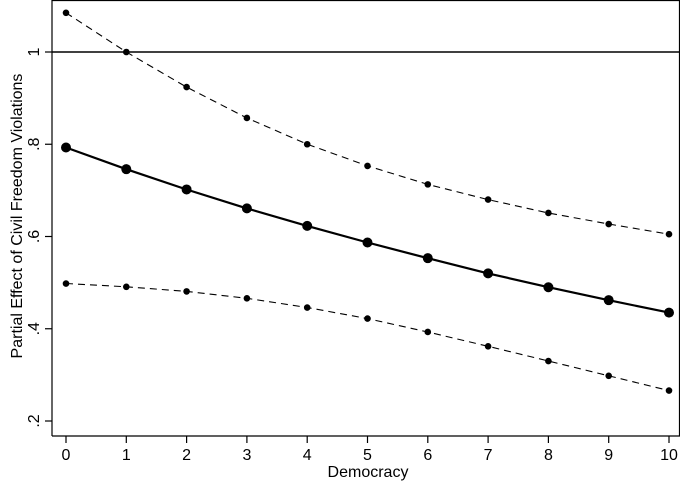 The width and height of the screenshot is (680, 487). Describe the element at coordinates (186, 455) in the screenshot. I see `x-tick-label: 2` at that location.